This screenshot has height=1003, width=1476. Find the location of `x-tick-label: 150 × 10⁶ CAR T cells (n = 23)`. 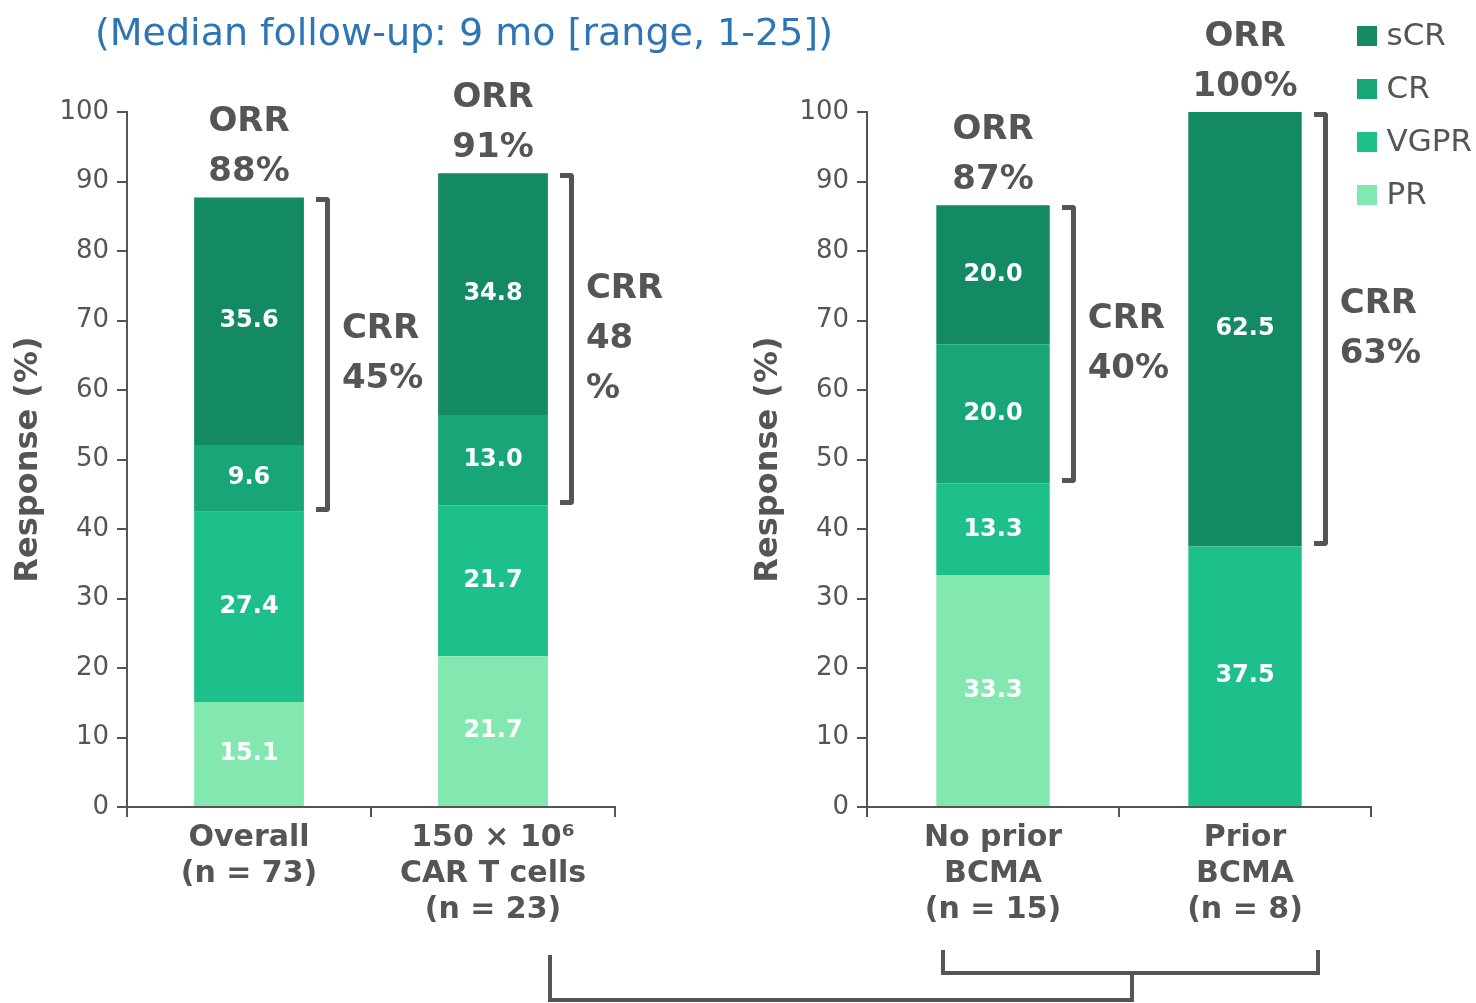

x-tick-label: 150 × 10⁶ CAR T cells (n = 23) is located at coordinates (493, 871).